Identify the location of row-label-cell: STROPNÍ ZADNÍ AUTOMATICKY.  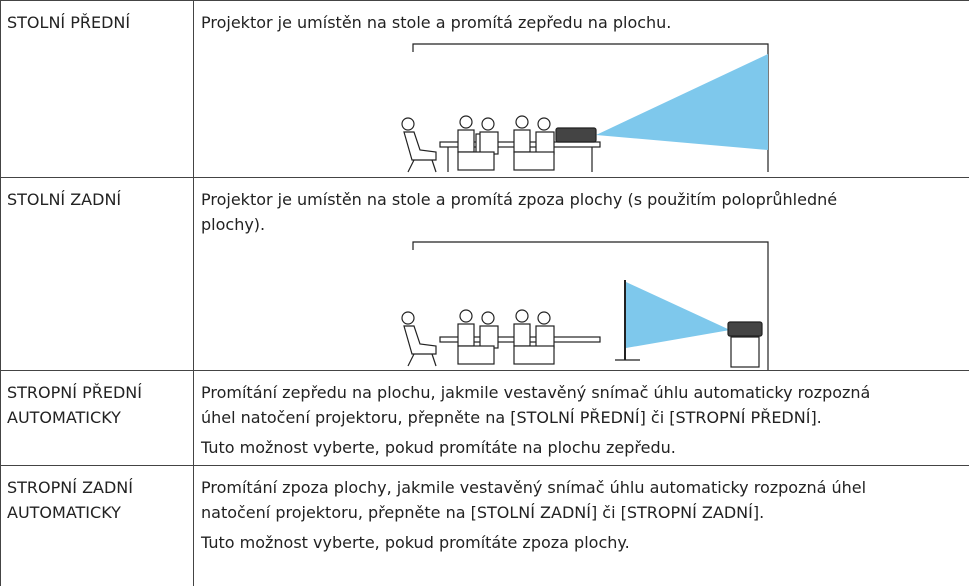
(97, 525).